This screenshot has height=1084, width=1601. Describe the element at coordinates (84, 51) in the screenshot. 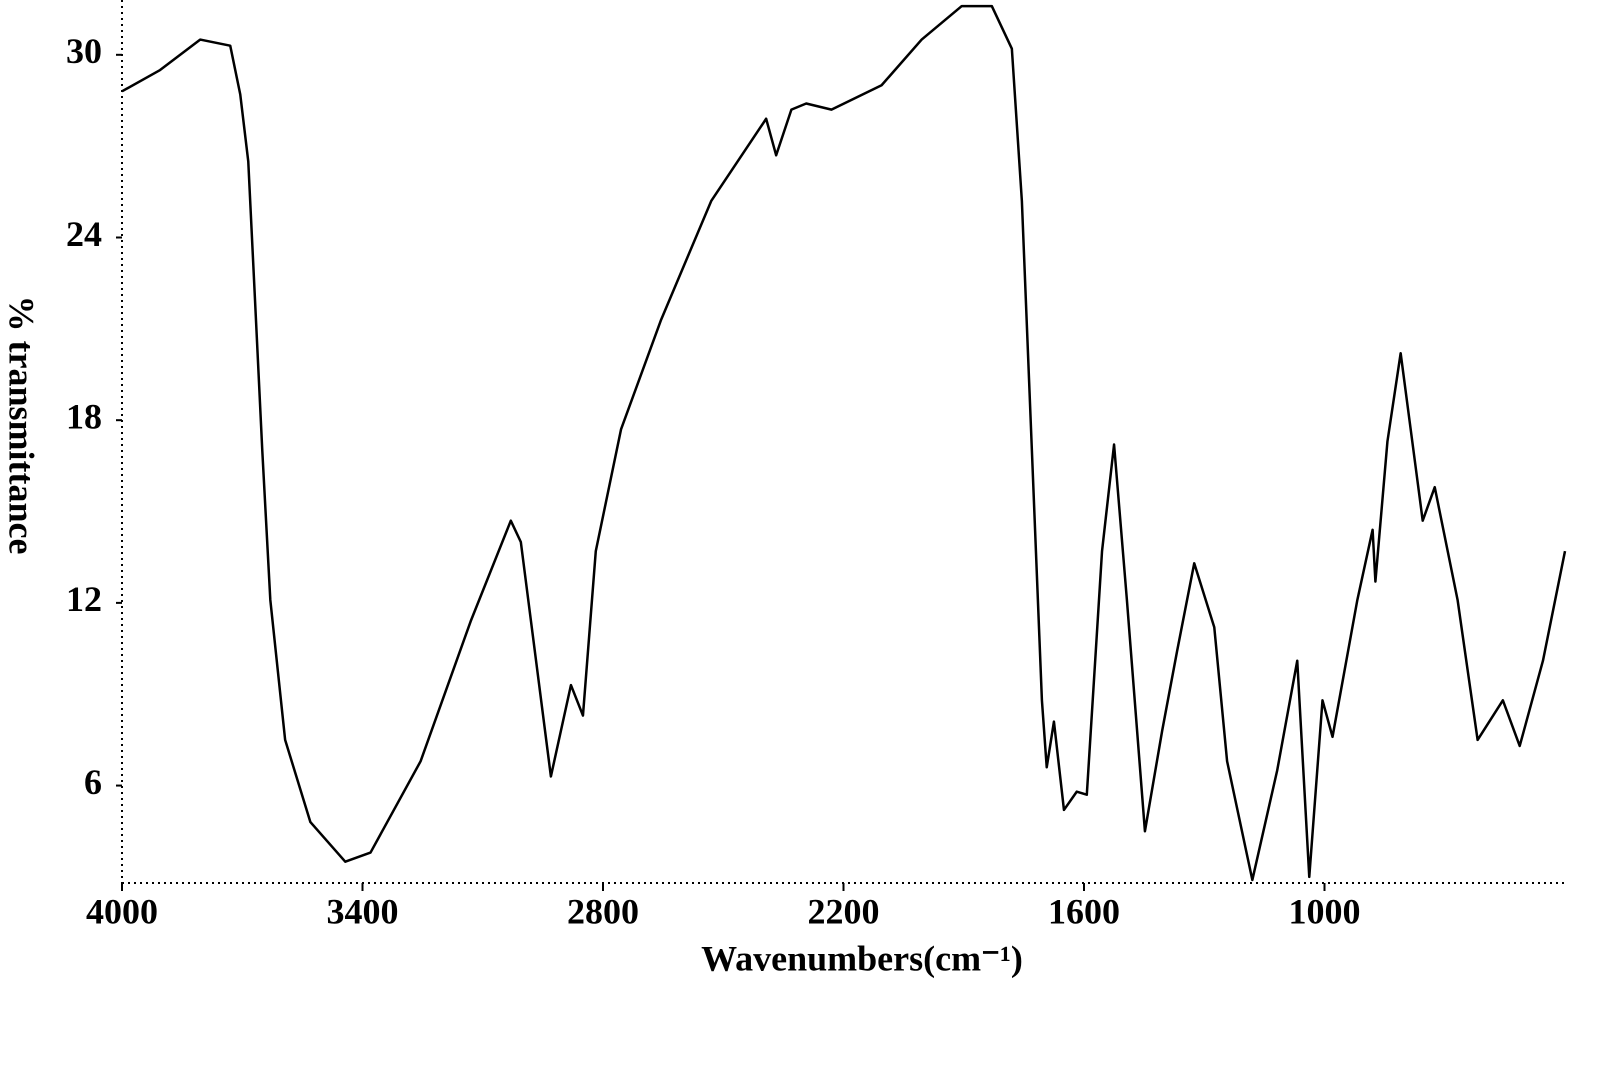

I see `y-tick-label: 30` at that location.